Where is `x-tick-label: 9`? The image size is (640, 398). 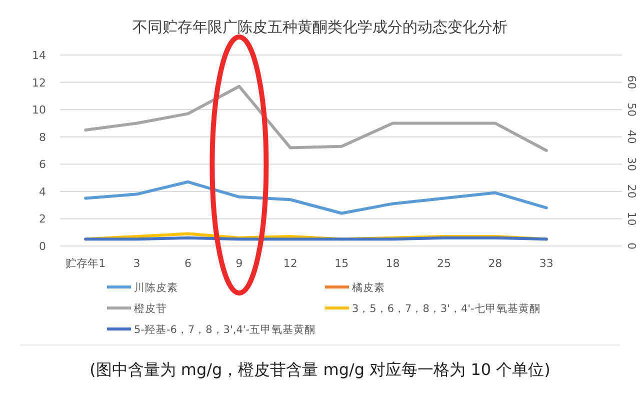 x-tick-label: 9 is located at coordinates (239, 263).